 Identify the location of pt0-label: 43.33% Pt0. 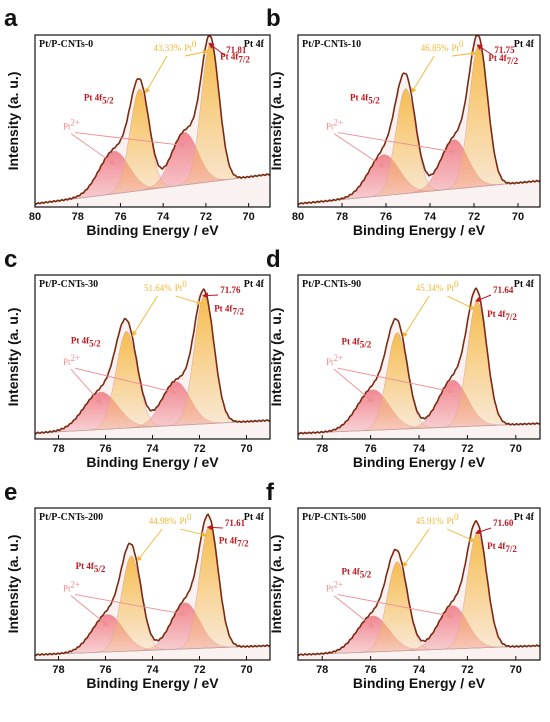
(175, 46).